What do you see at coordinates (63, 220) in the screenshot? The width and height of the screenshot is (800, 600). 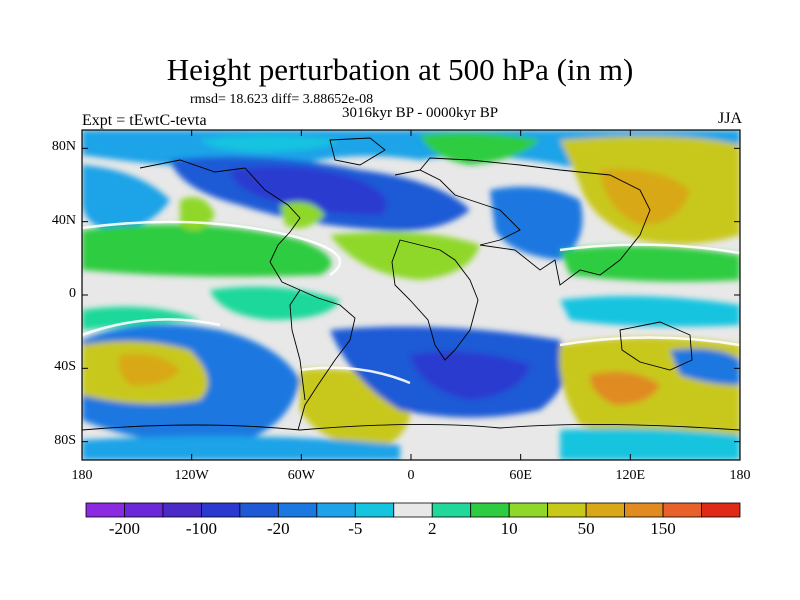 I see `lat-tick-label: 40N` at bounding box center [63, 220].